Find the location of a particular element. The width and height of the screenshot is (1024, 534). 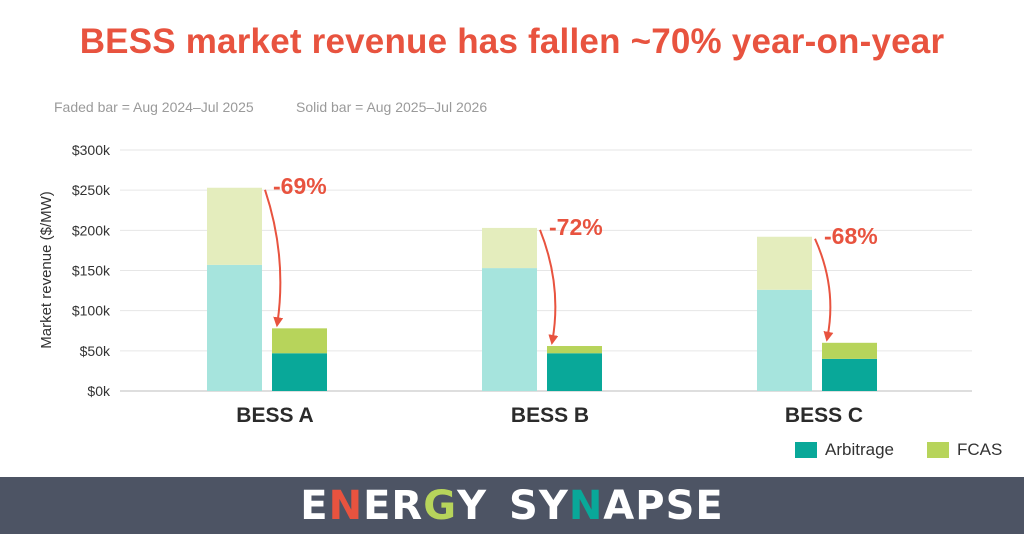

legend-item-arbitrage: Arbitrage is located at coordinates (844, 450).